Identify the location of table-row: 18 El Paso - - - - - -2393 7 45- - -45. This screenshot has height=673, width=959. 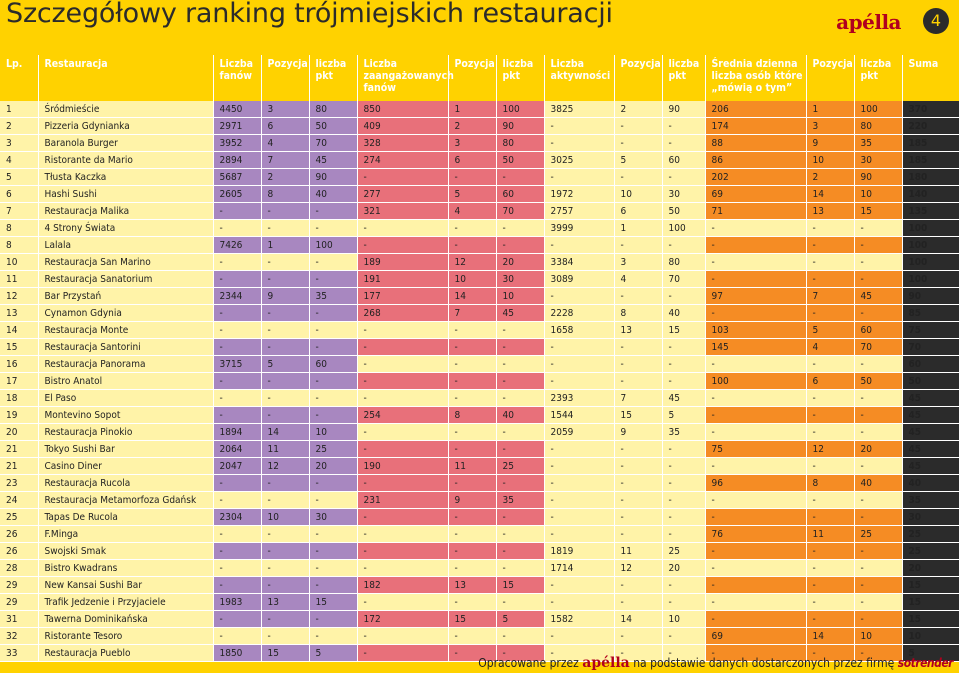
(479, 398).